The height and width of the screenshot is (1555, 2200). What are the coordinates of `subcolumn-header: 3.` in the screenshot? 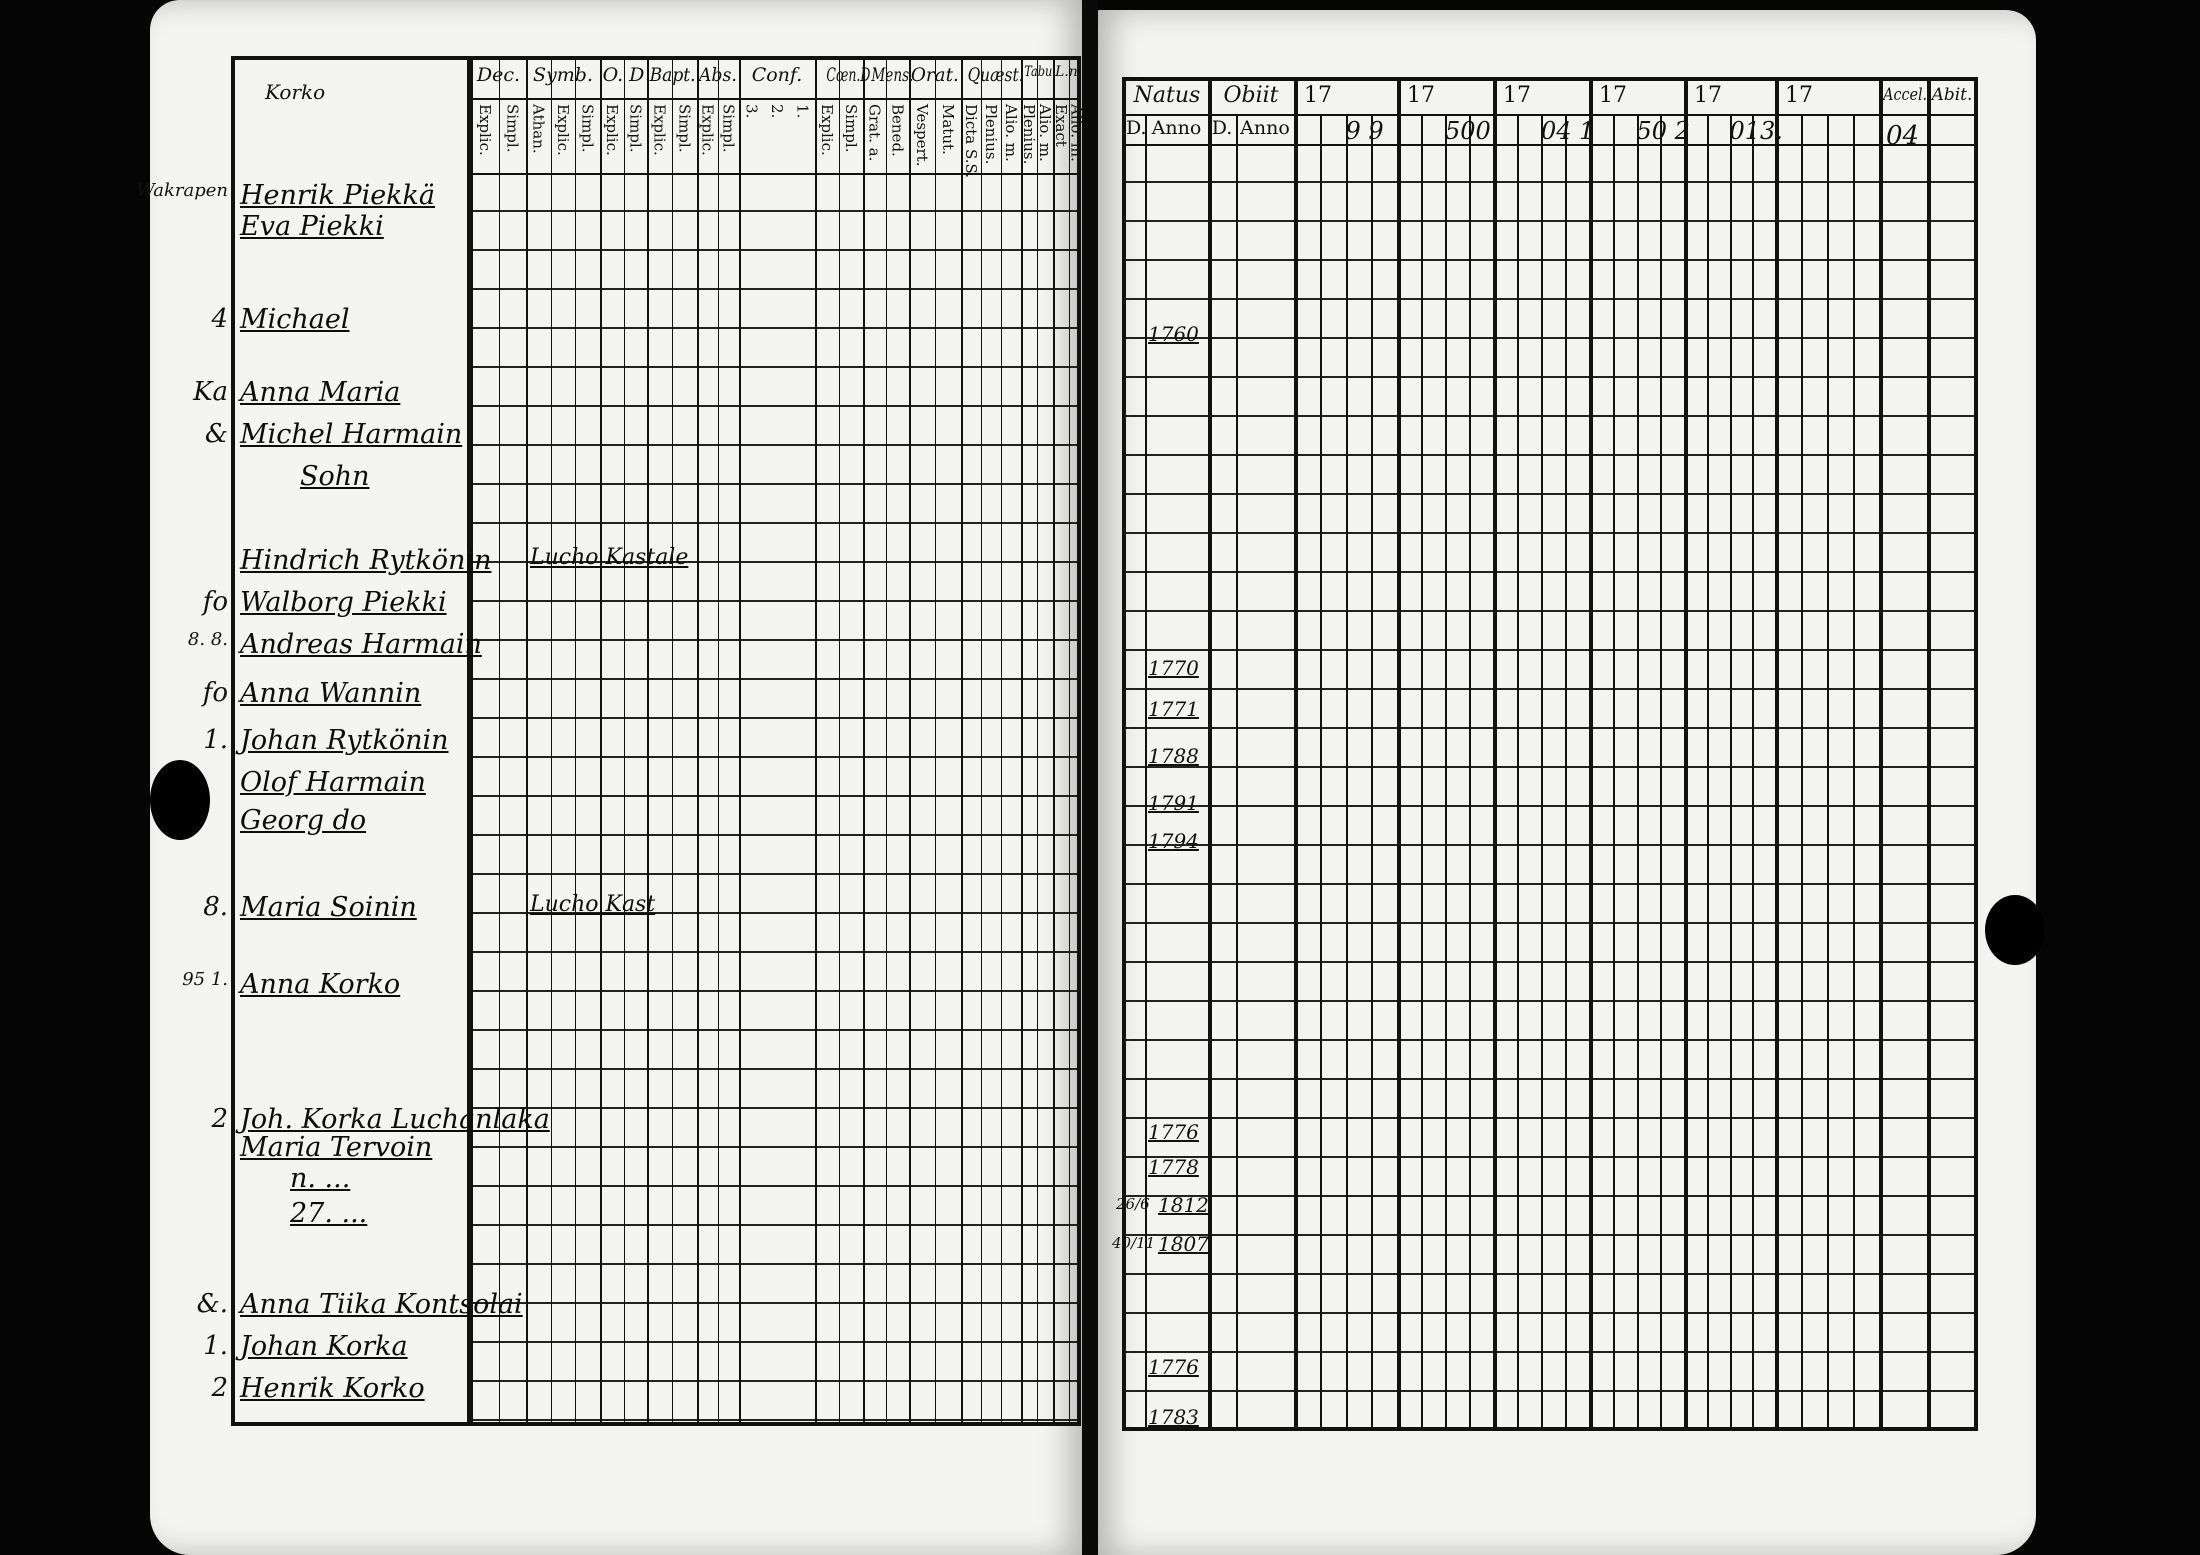 It's located at (751, 111).